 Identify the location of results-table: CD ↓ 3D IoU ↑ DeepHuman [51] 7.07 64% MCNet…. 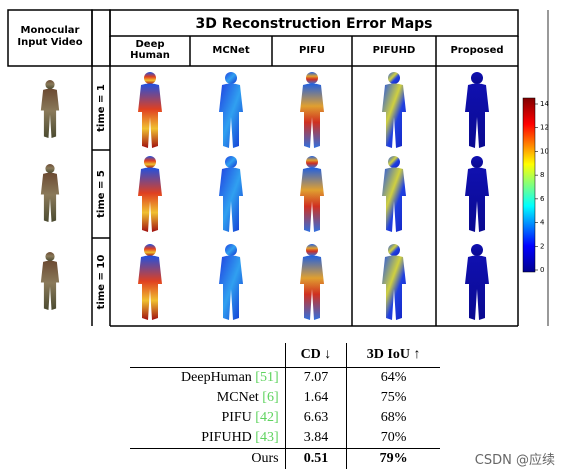
(285, 406).